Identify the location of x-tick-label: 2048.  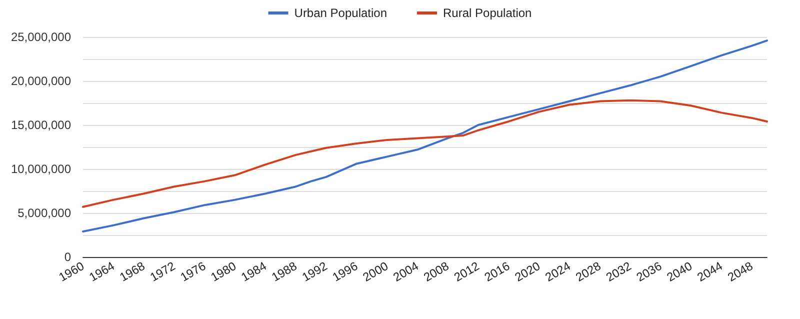
(740, 271).